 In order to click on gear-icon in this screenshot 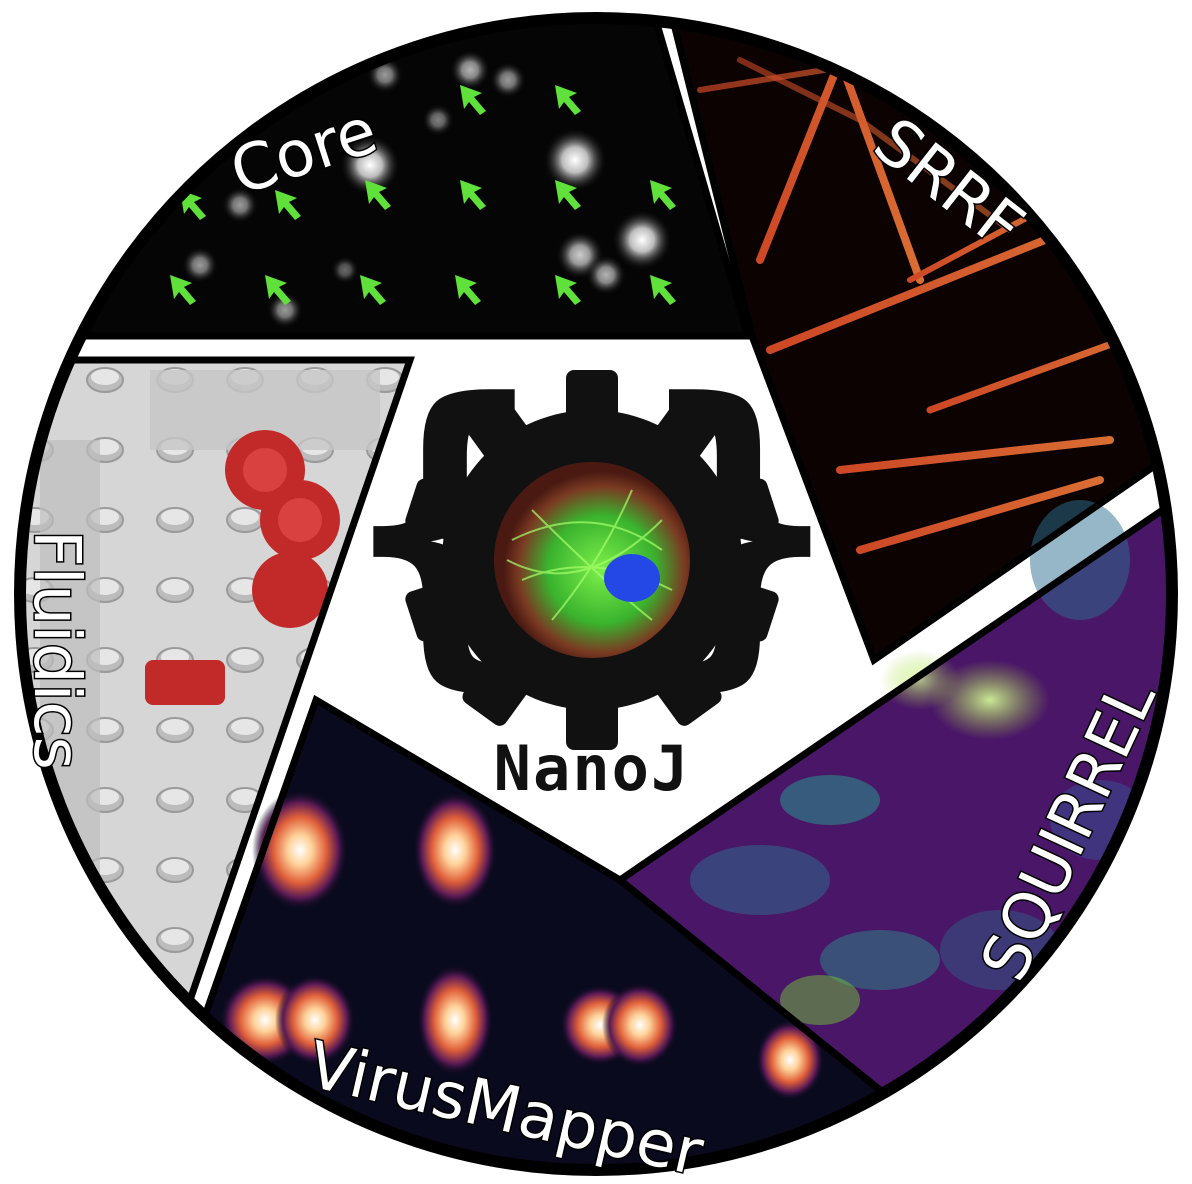, I will do `click(592, 560)`.